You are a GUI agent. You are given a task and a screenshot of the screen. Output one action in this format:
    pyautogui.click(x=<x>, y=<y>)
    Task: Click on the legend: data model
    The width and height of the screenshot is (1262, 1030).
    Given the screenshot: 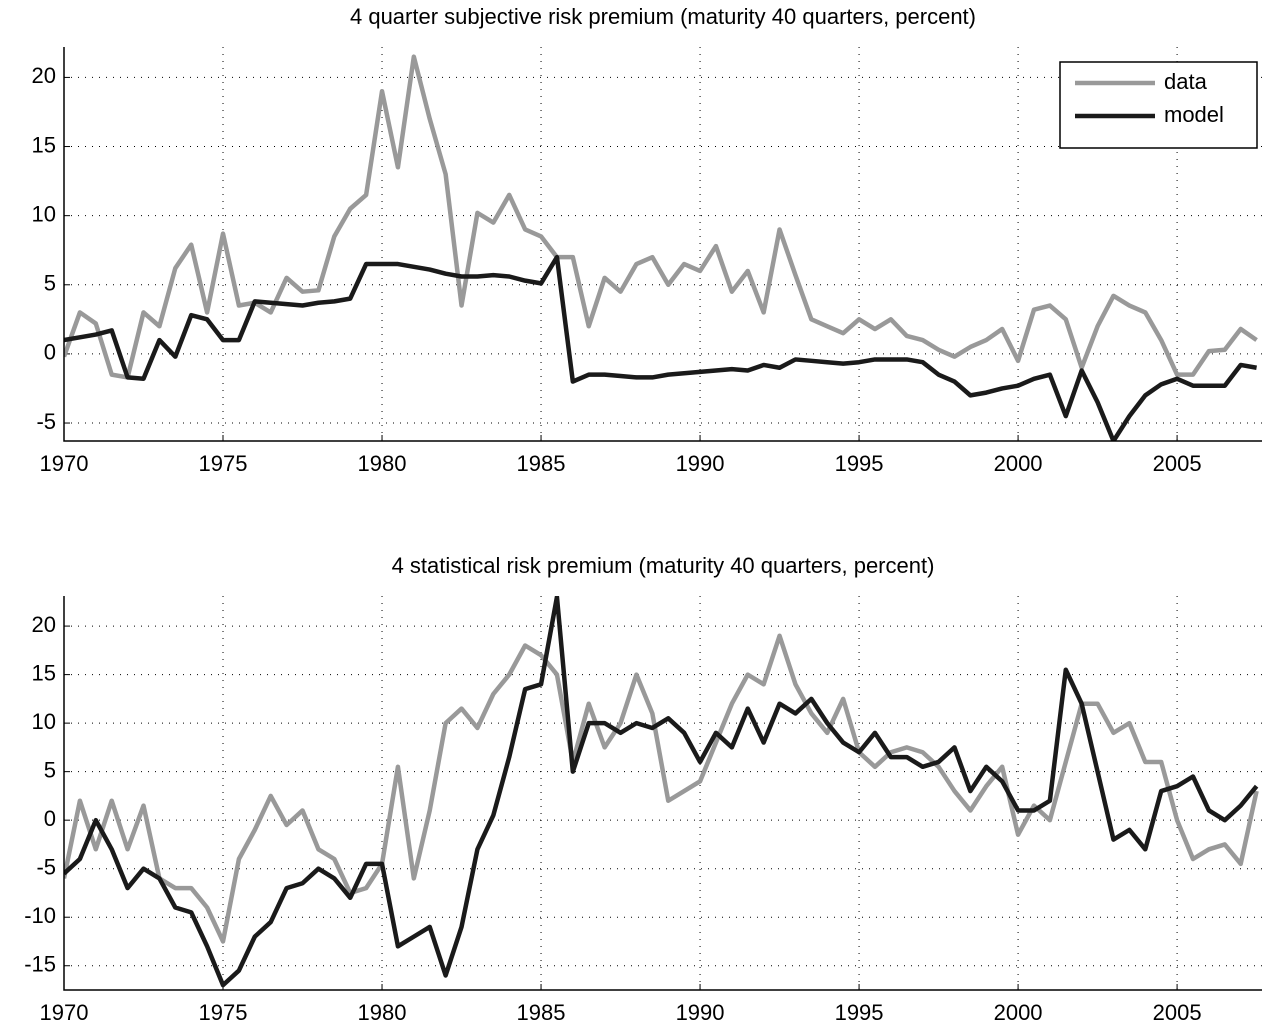 What is the action you would take?
    pyautogui.click(x=1158, y=105)
    